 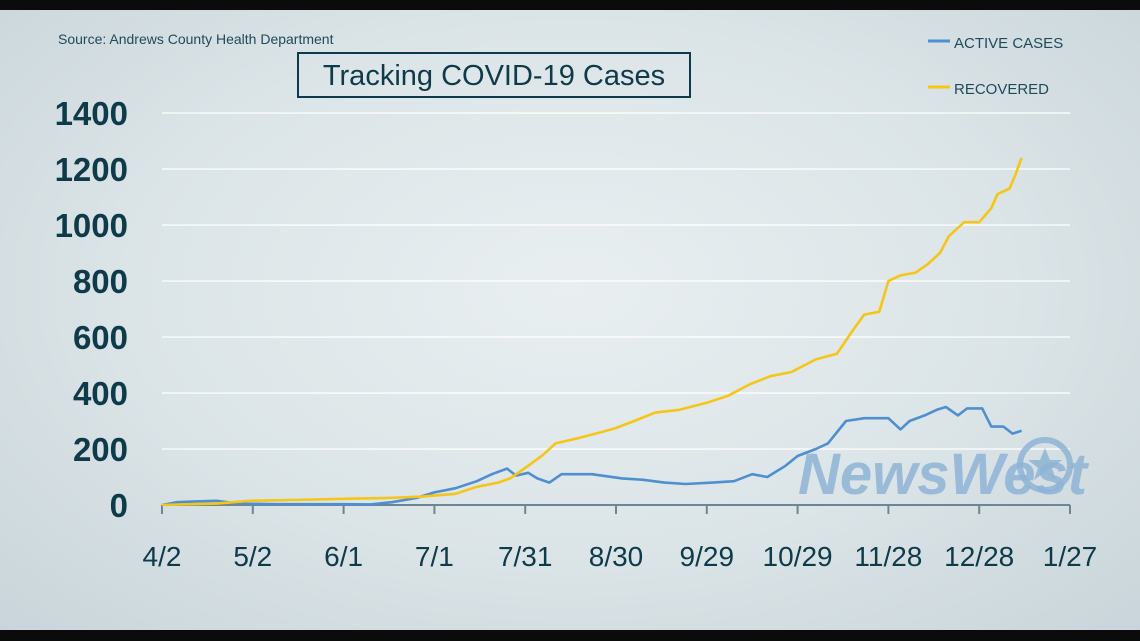 I want to click on x-tick-label: 7/1, so click(x=434, y=556).